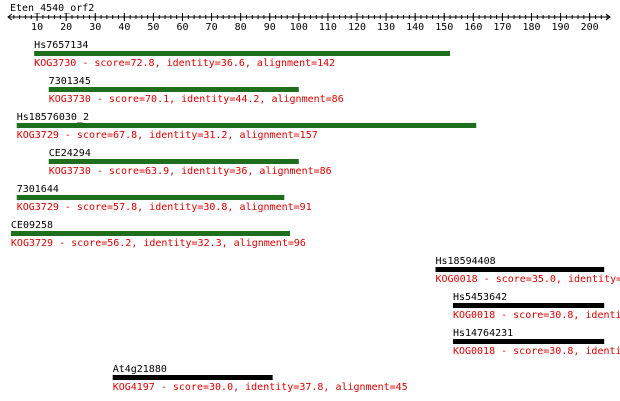  What do you see at coordinates (473, 27) in the screenshot?
I see `x-tick-label: 160` at bounding box center [473, 27].